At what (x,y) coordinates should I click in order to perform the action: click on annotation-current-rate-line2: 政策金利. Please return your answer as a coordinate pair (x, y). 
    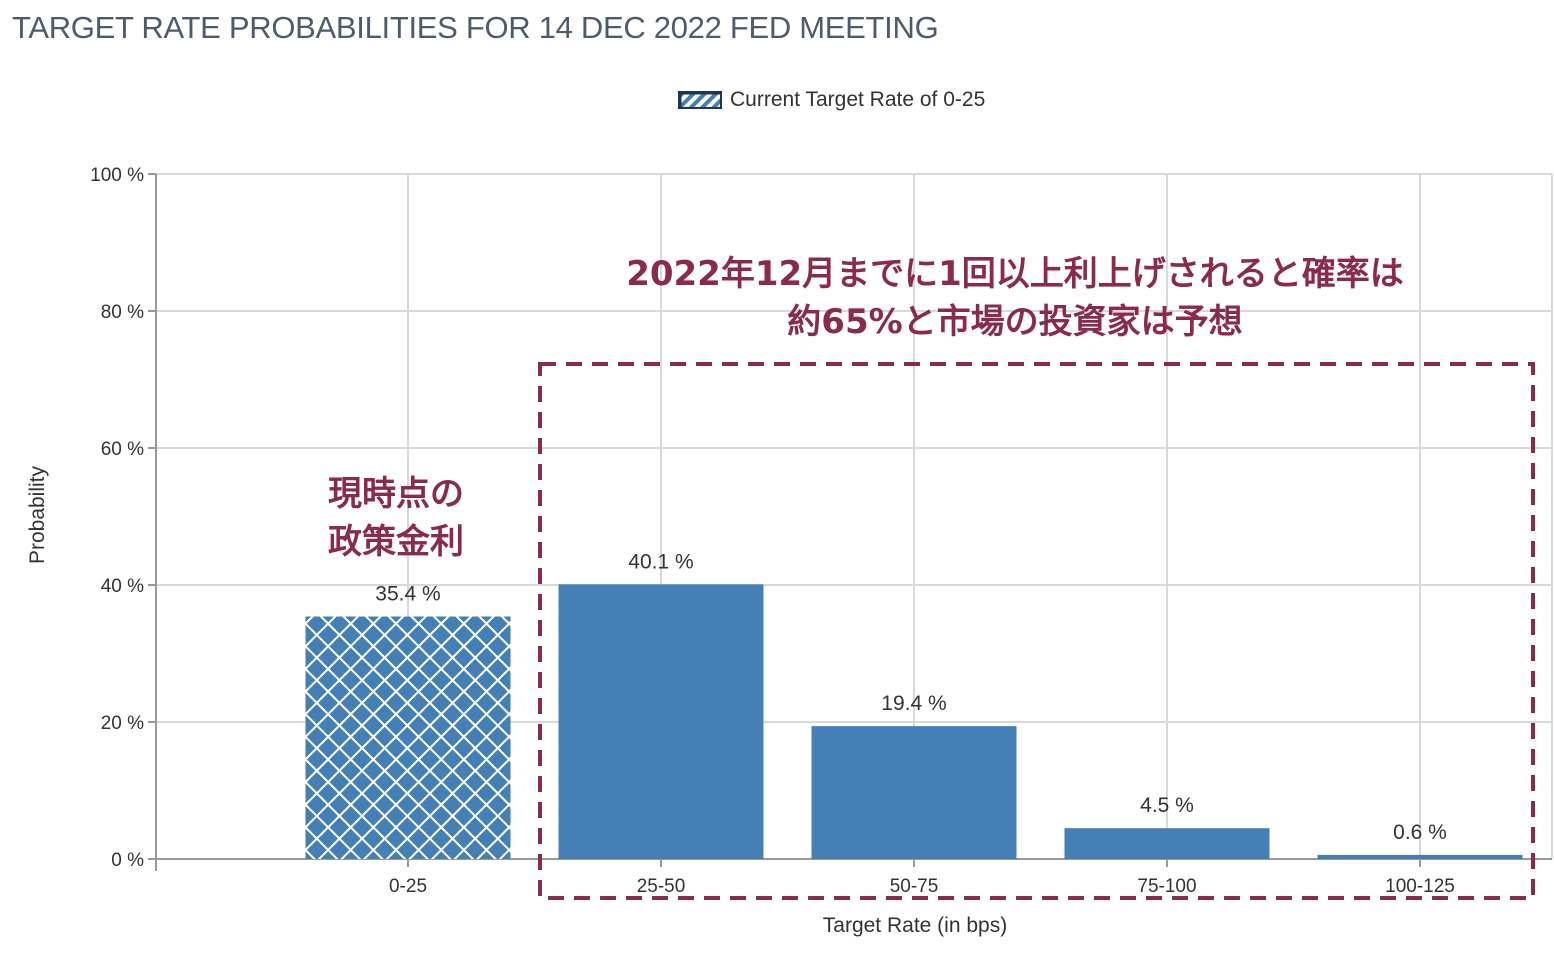
    Looking at the image, I should click on (396, 542).